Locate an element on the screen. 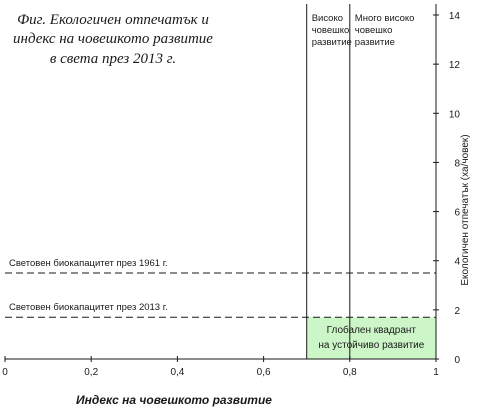 This screenshot has height=413, width=478. chart-title-line-2: индекс на човешкото развитие is located at coordinates (113, 39).